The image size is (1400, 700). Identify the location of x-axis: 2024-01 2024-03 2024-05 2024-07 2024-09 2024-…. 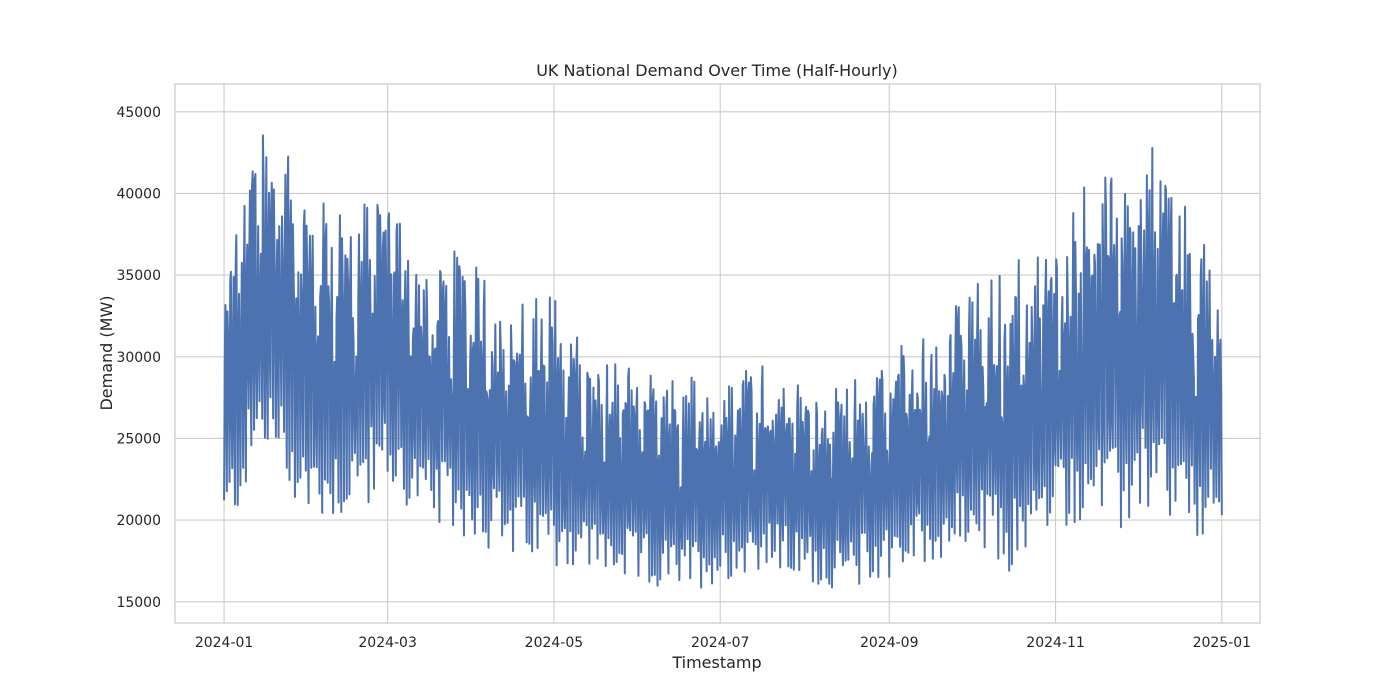
(723, 643).